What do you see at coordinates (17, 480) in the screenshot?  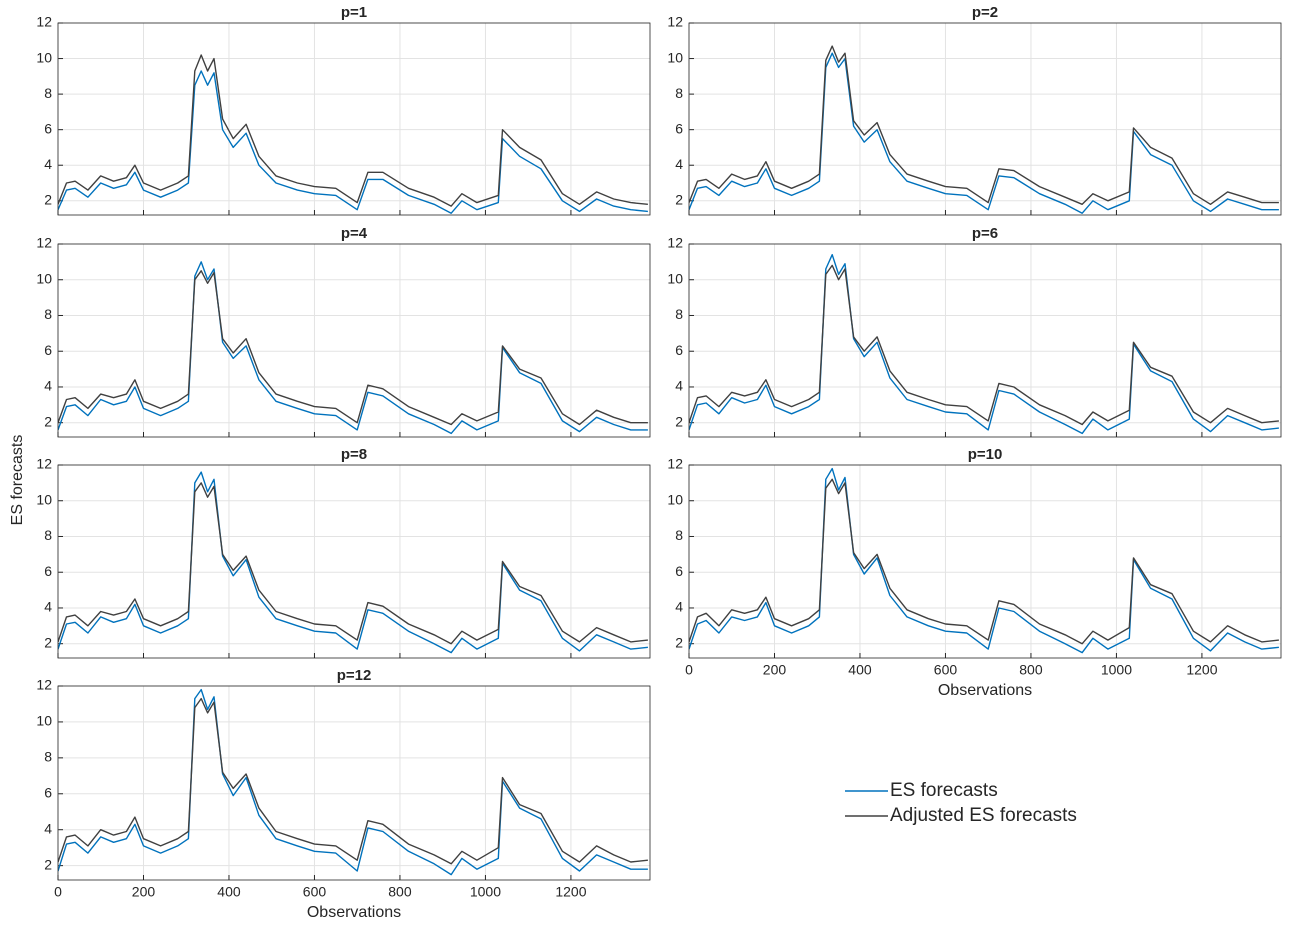 I see `y-axis-label: ES forecasts` at bounding box center [17, 480].